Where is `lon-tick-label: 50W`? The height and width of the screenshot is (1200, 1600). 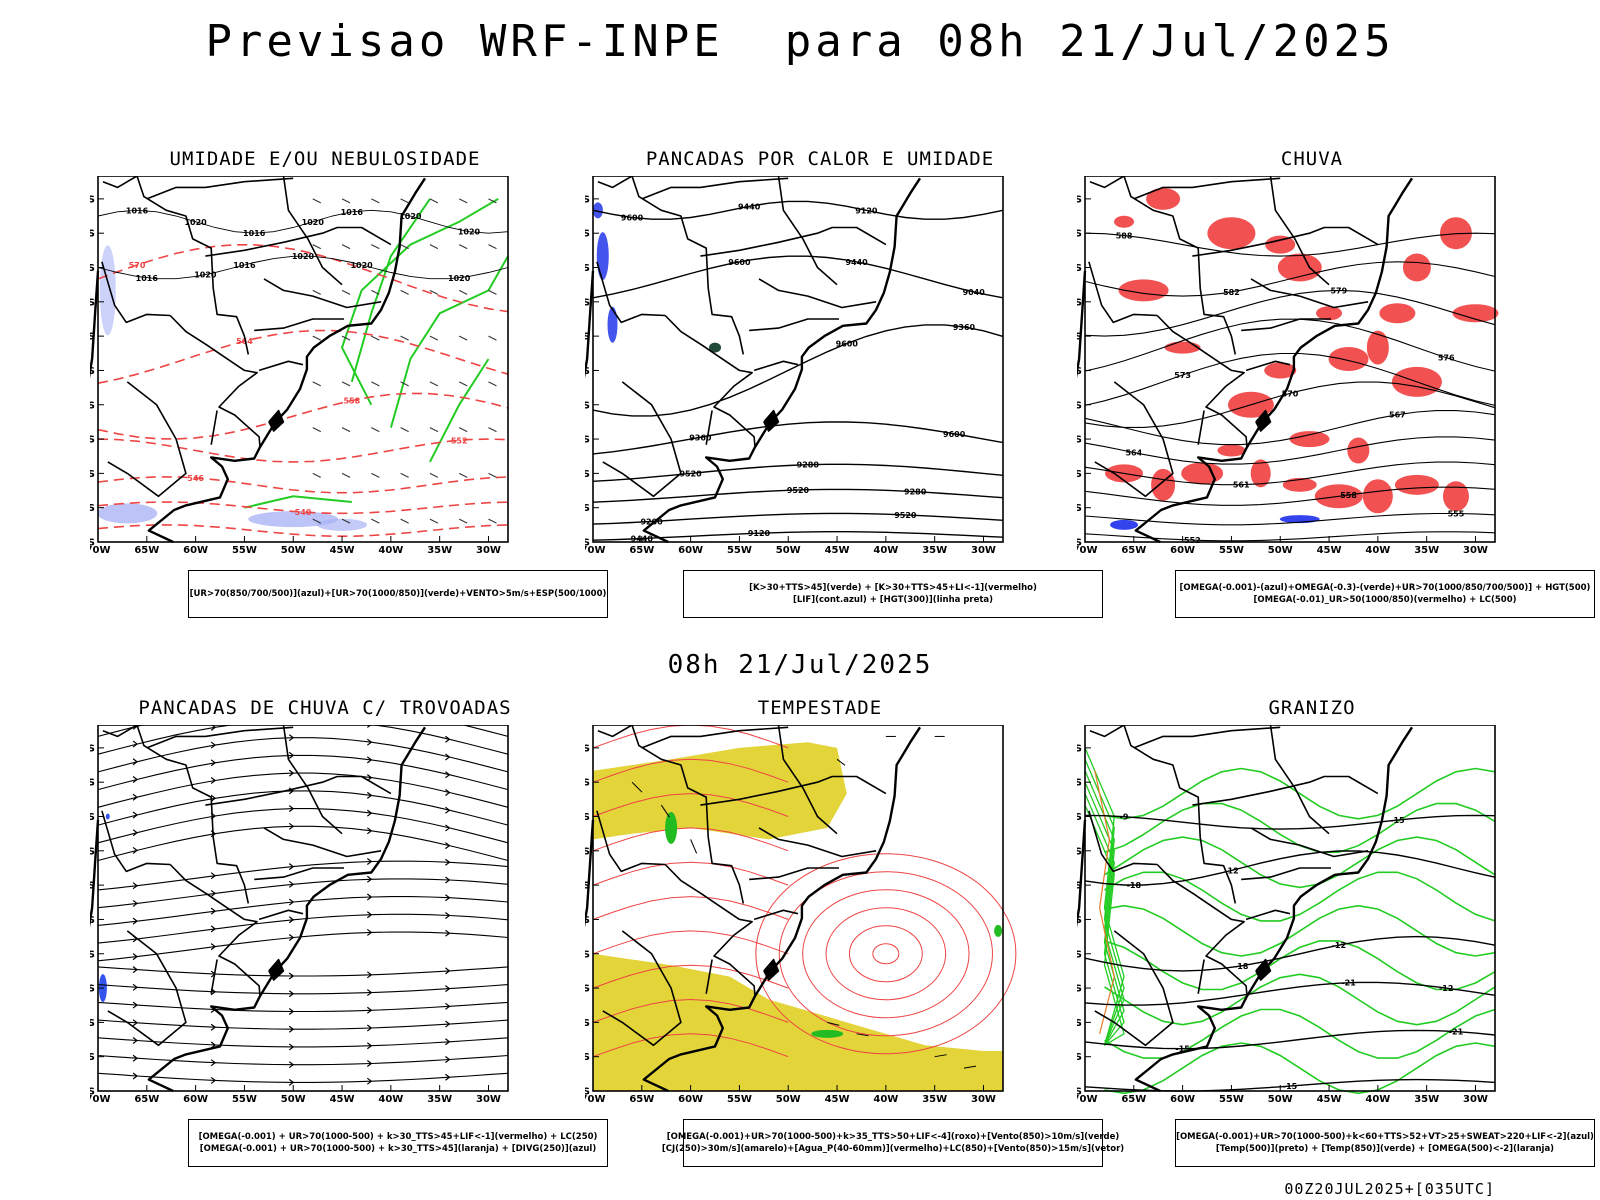 lon-tick-label: 50W is located at coordinates (788, 1099).